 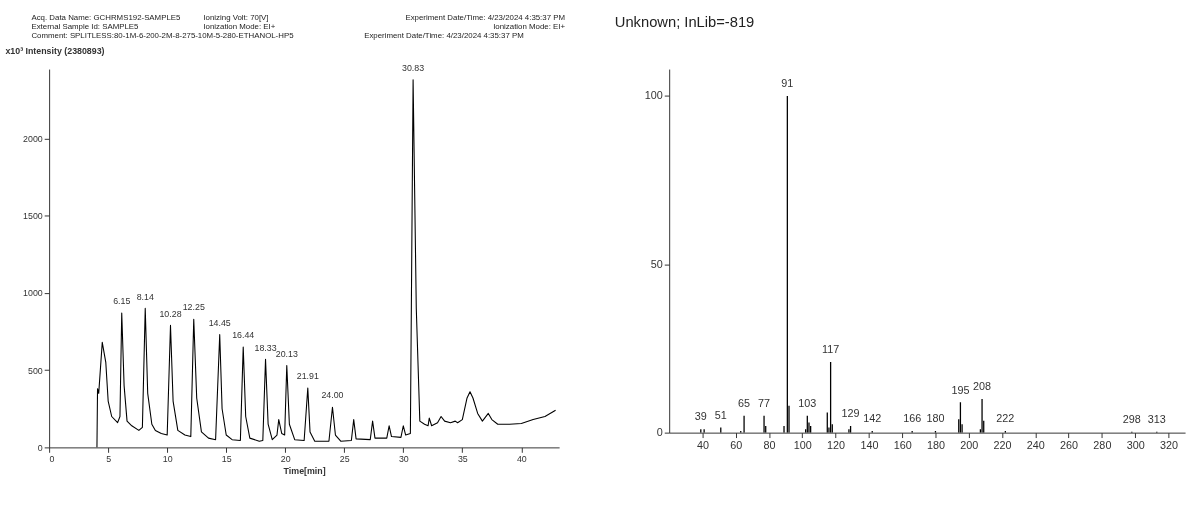 I want to click on x-tick-label: 100, so click(x=802, y=444).